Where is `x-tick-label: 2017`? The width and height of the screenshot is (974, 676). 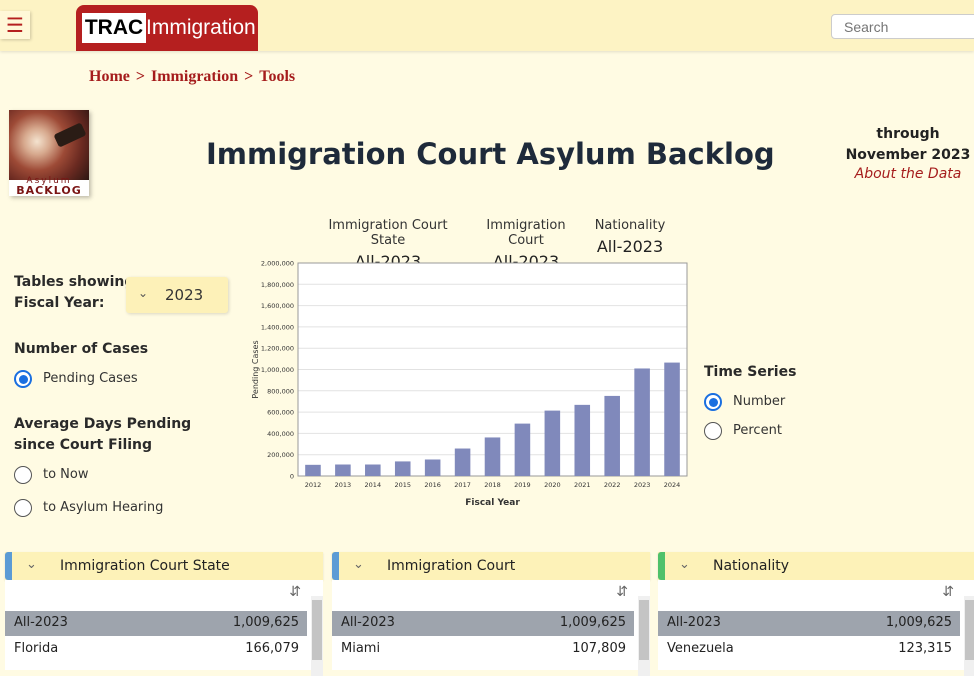
x-tick-label: 2017 is located at coordinates (462, 485).